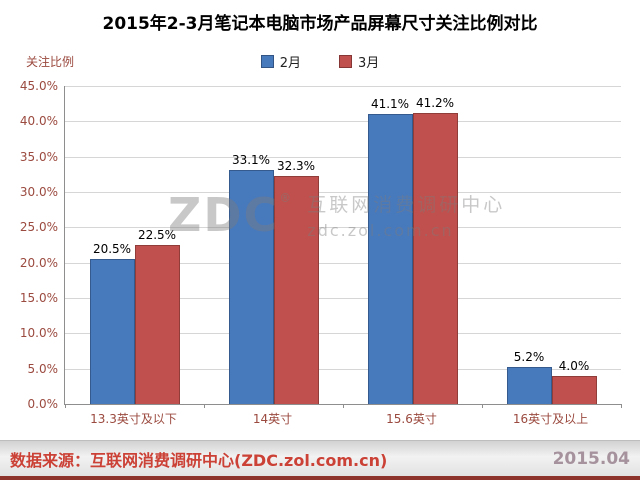 Image resolution: width=640 pixels, height=480 pixels. I want to click on bar-2月-14英寸, so click(251, 287).